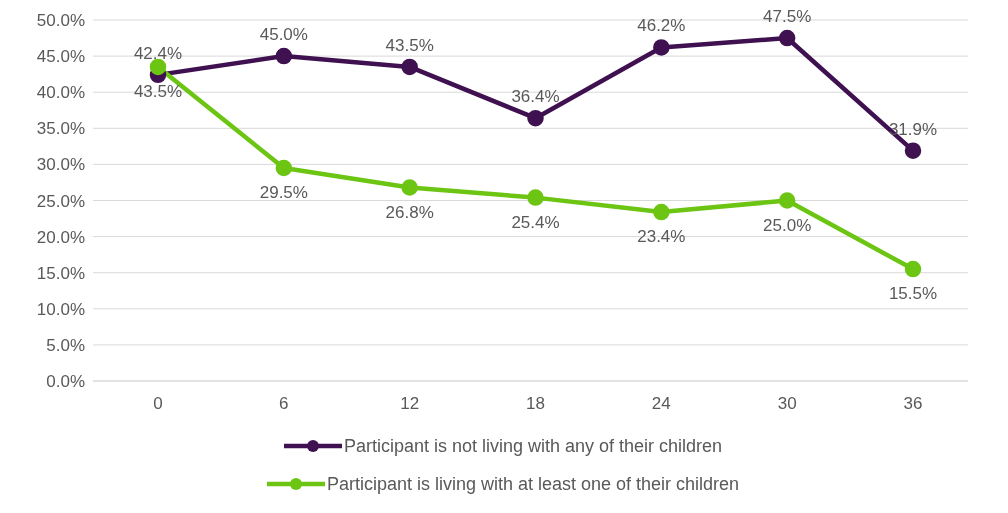 This screenshot has width=1008, height=513. I want to click on y-tick-label: 5.0%, so click(65, 345).